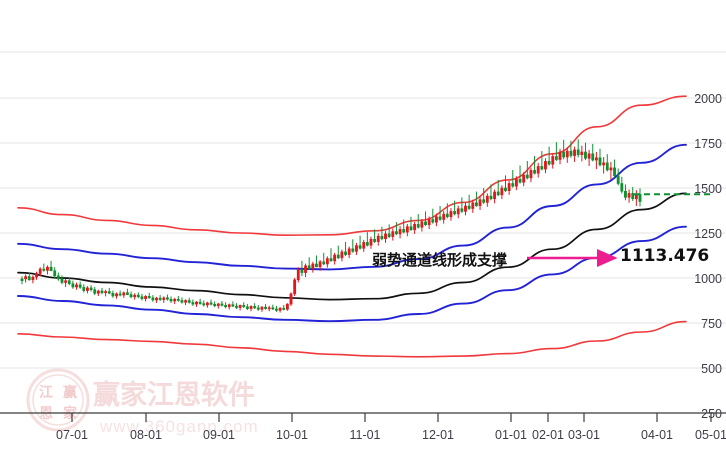  What do you see at coordinates (174, 395) in the screenshot?
I see `svg-text: 赢家江恩软件` at bounding box center [174, 395].